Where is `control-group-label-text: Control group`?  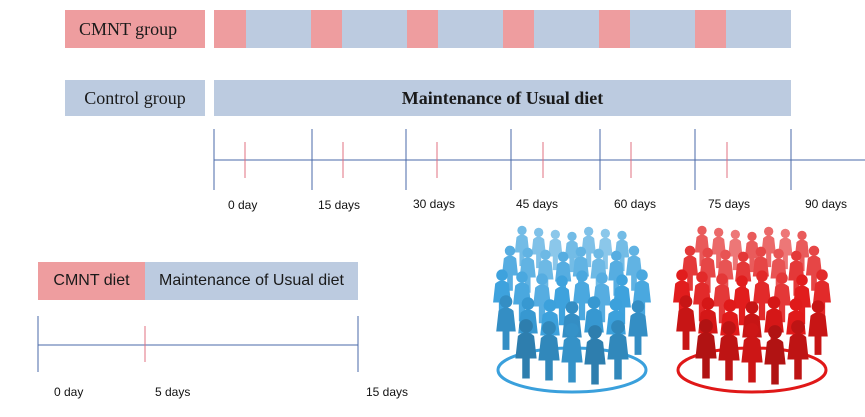 control-group-label-text: Control group is located at coordinates (135, 97).